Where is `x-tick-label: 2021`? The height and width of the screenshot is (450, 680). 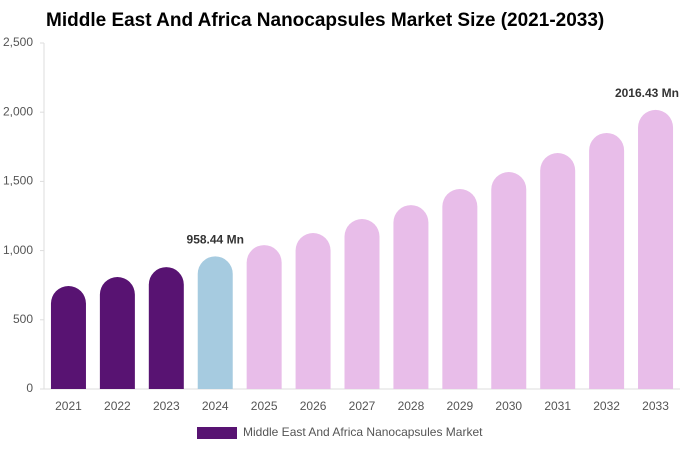
x-tick-label: 2021 is located at coordinates (68, 406).